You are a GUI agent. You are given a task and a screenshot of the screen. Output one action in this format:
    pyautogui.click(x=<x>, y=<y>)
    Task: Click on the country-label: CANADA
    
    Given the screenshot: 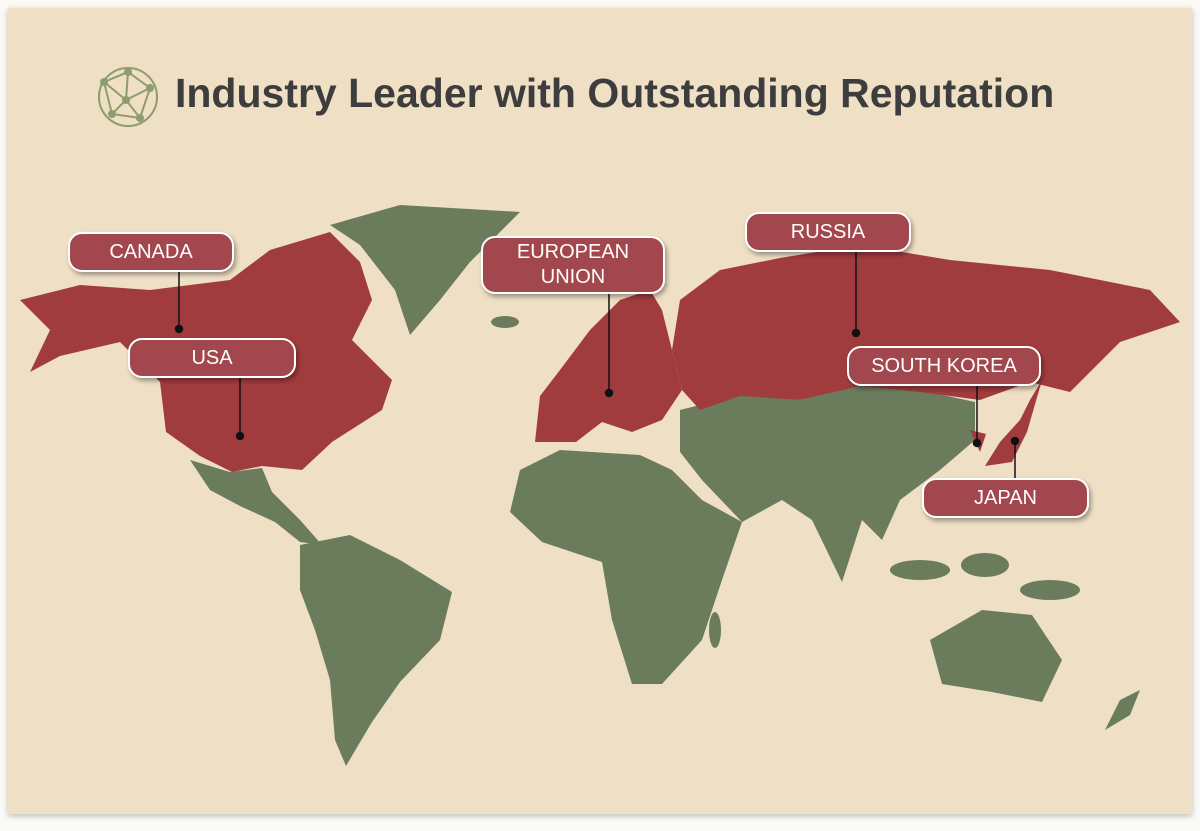 What is the action you would take?
    pyautogui.click(x=151, y=252)
    